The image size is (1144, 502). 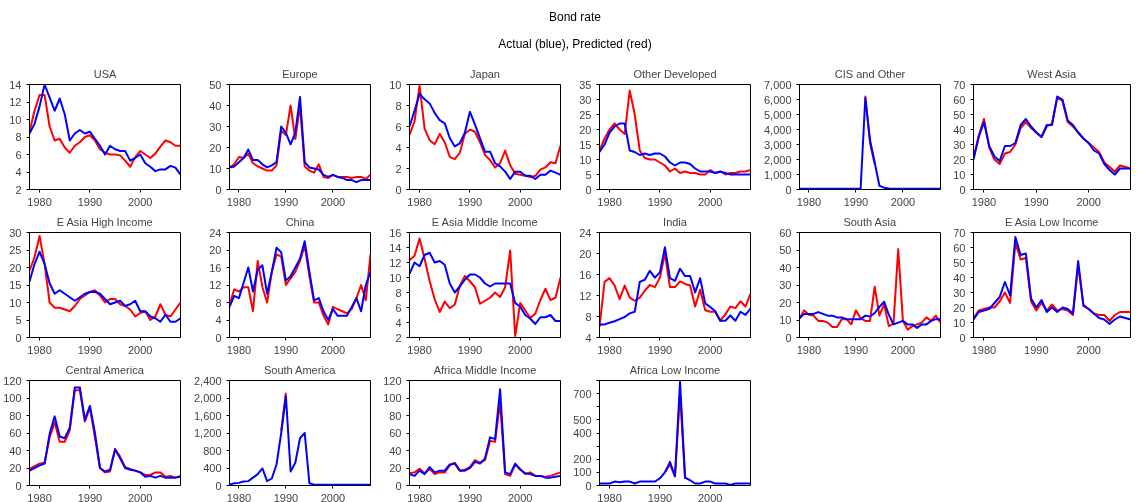 What do you see at coordinates (959, 84) in the screenshot?
I see `y-tick-label: 70` at bounding box center [959, 84].